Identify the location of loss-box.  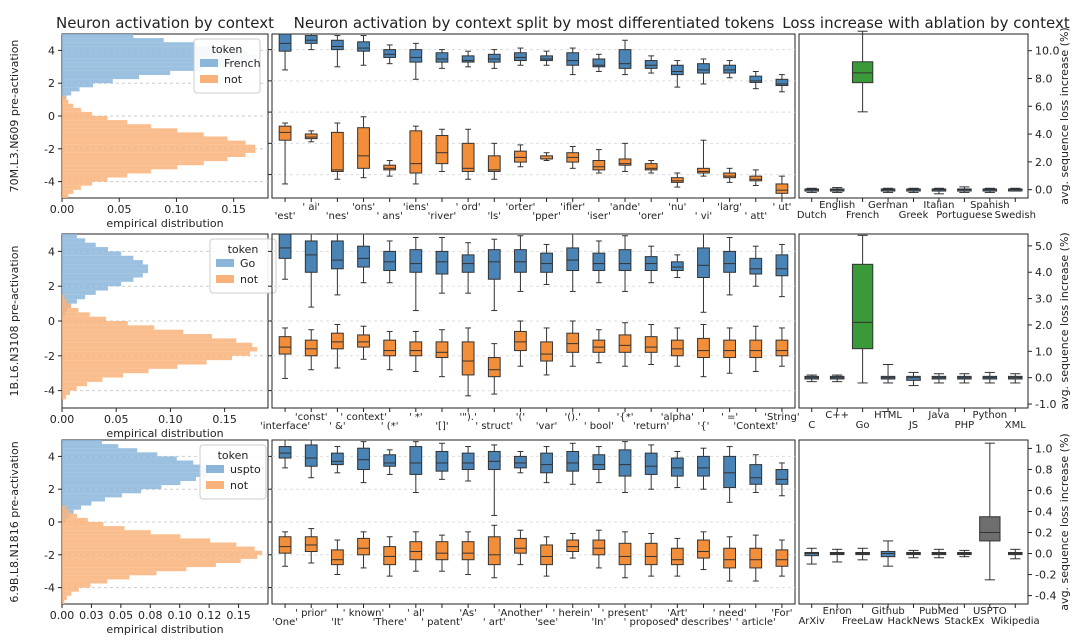
(888, 554).